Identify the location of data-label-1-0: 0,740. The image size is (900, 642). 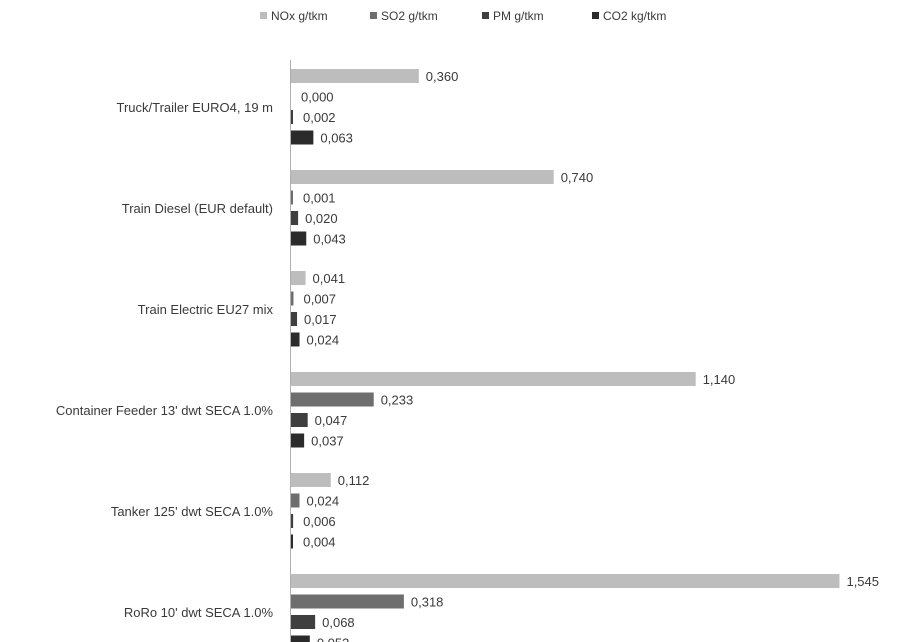
(577, 177).